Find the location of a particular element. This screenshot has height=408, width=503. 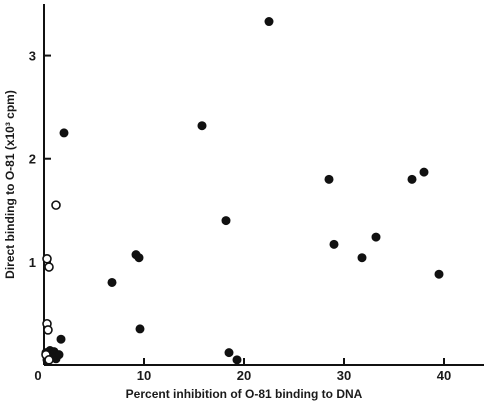

y-axis-label: Direct binding to O-81 (x10³ cpm) is located at coordinates (10, 184).